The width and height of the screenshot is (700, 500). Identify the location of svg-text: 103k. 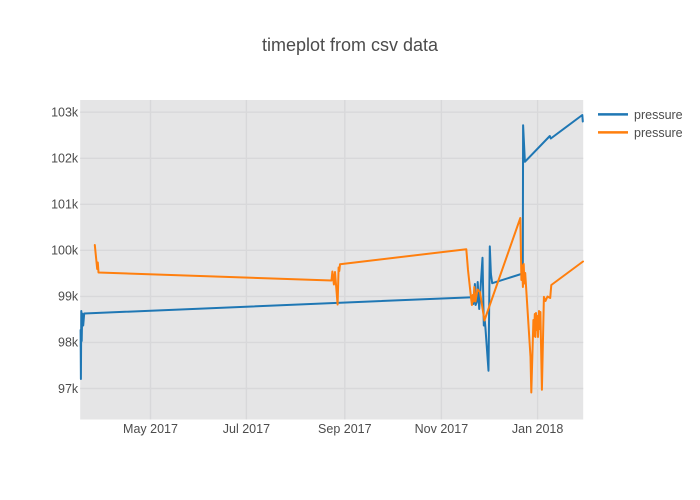
(65, 113).